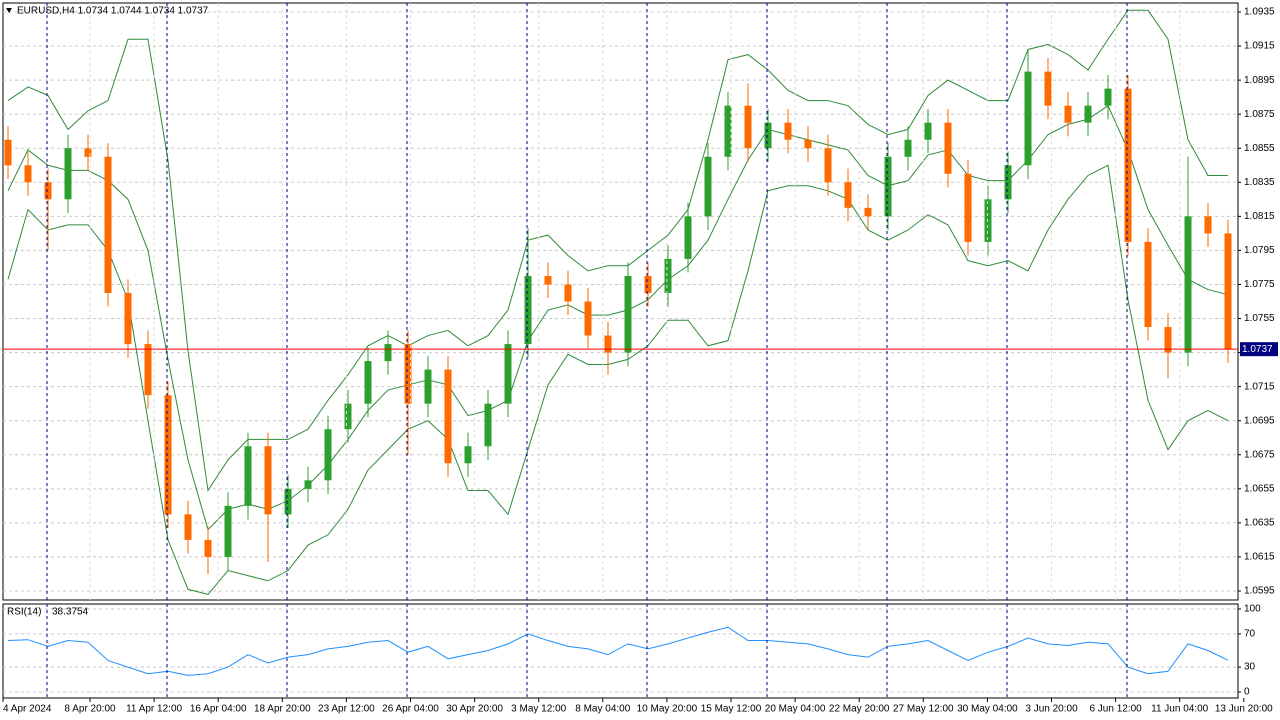 The height and width of the screenshot is (720, 1280). What do you see at coordinates (1115, 709) in the screenshot?
I see `x-tick-label: 6 Jun 12:00` at bounding box center [1115, 709].